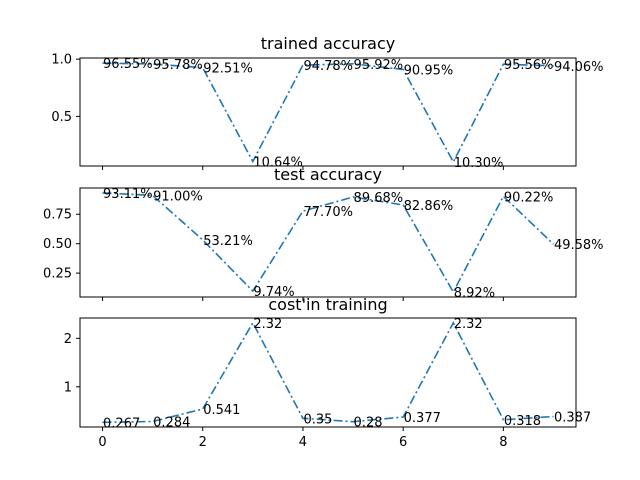 The width and height of the screenshot is (640, 480). I want to click on data-label: 96.55%, so click(128, 64).